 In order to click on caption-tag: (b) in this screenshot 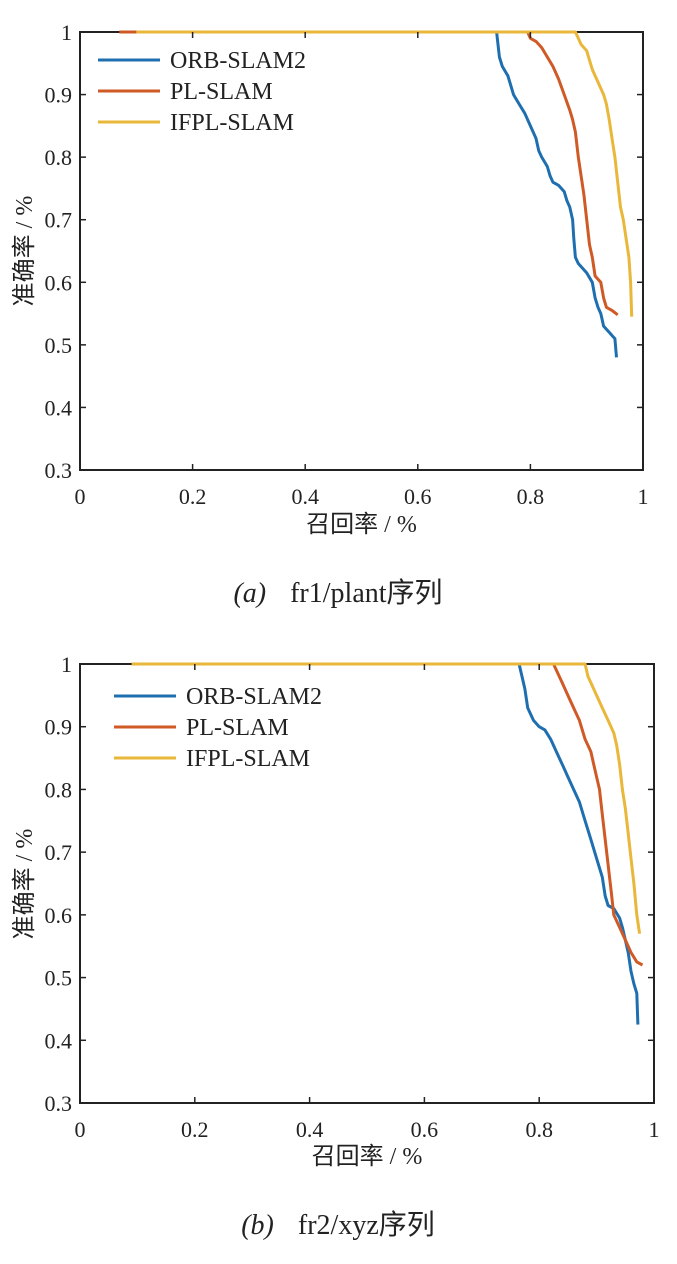, I will do `click(257, 1225)`.